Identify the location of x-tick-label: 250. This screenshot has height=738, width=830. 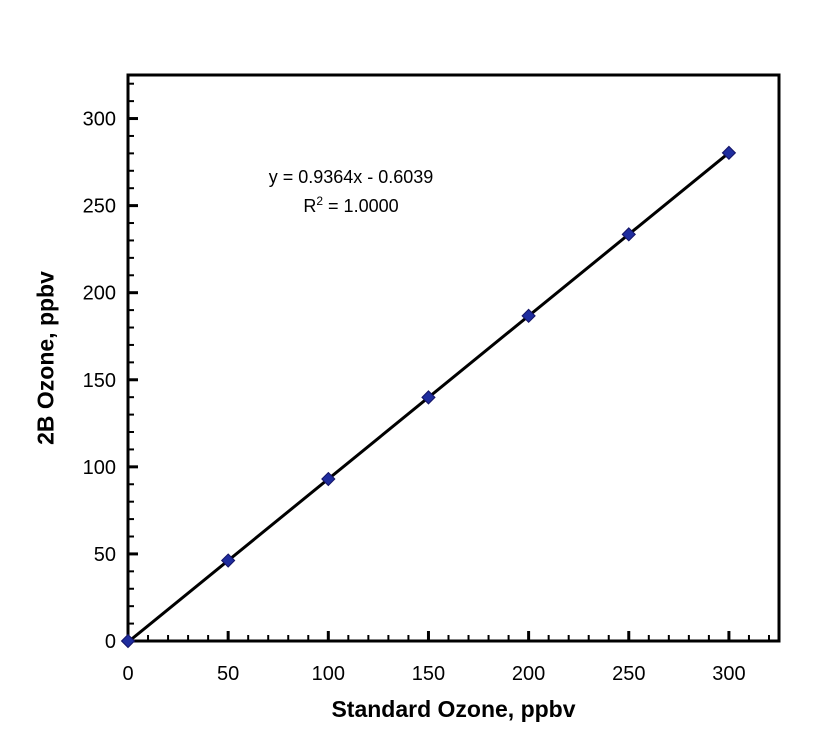
(628, 674).